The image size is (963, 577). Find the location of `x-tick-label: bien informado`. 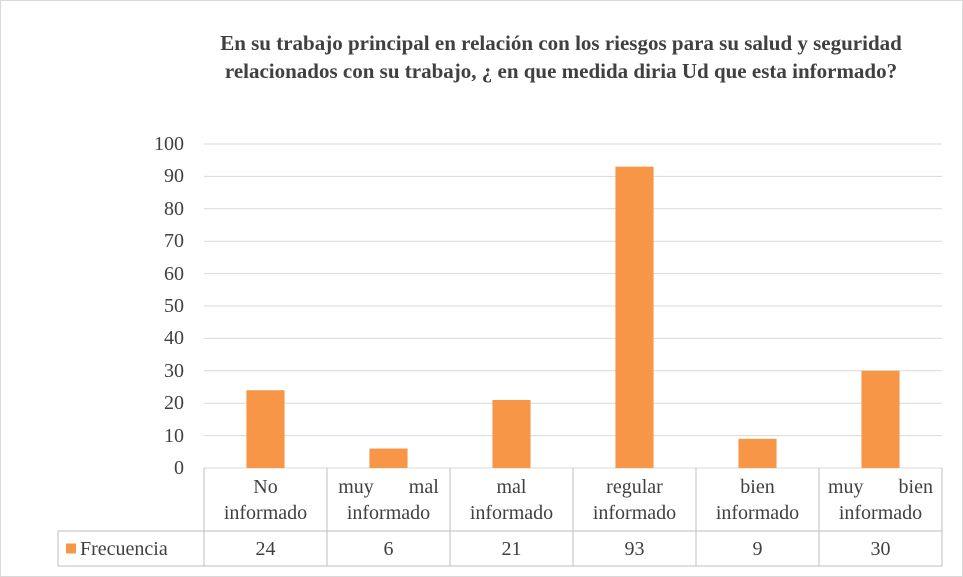

x-tick-label: bien informado is located at coordinates (757, 500).